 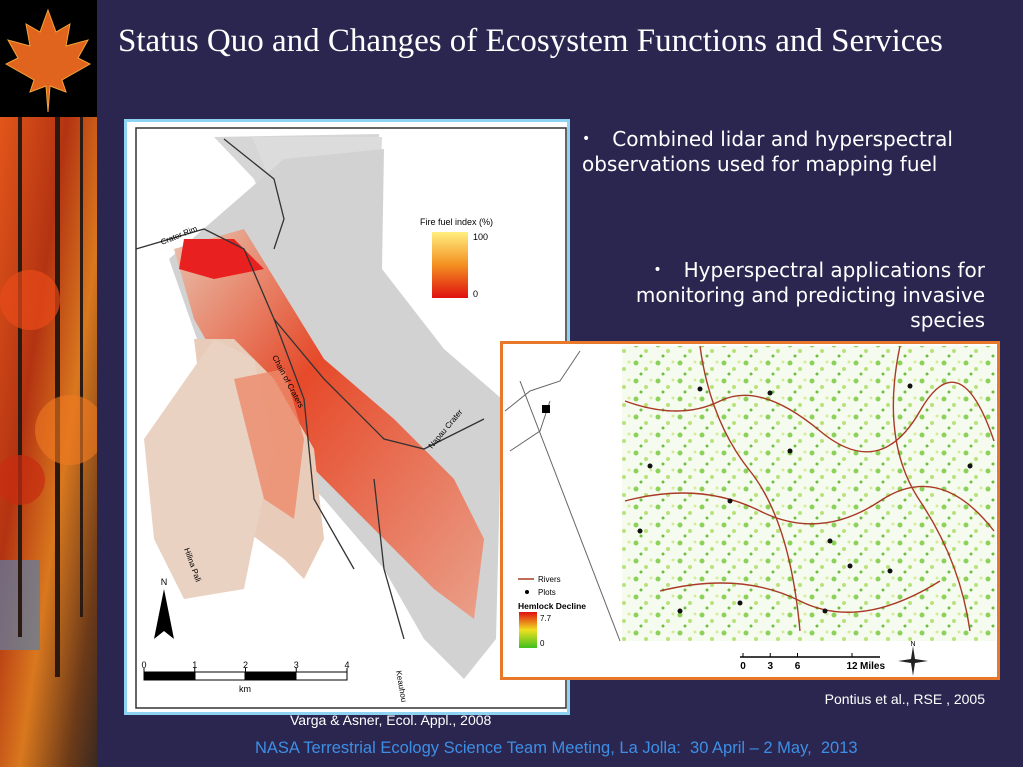 What do you see at coordinates (552, 606) in the screenshot?
I see `legend-title: Hemlock Decline` at bounding box center [552, 606].